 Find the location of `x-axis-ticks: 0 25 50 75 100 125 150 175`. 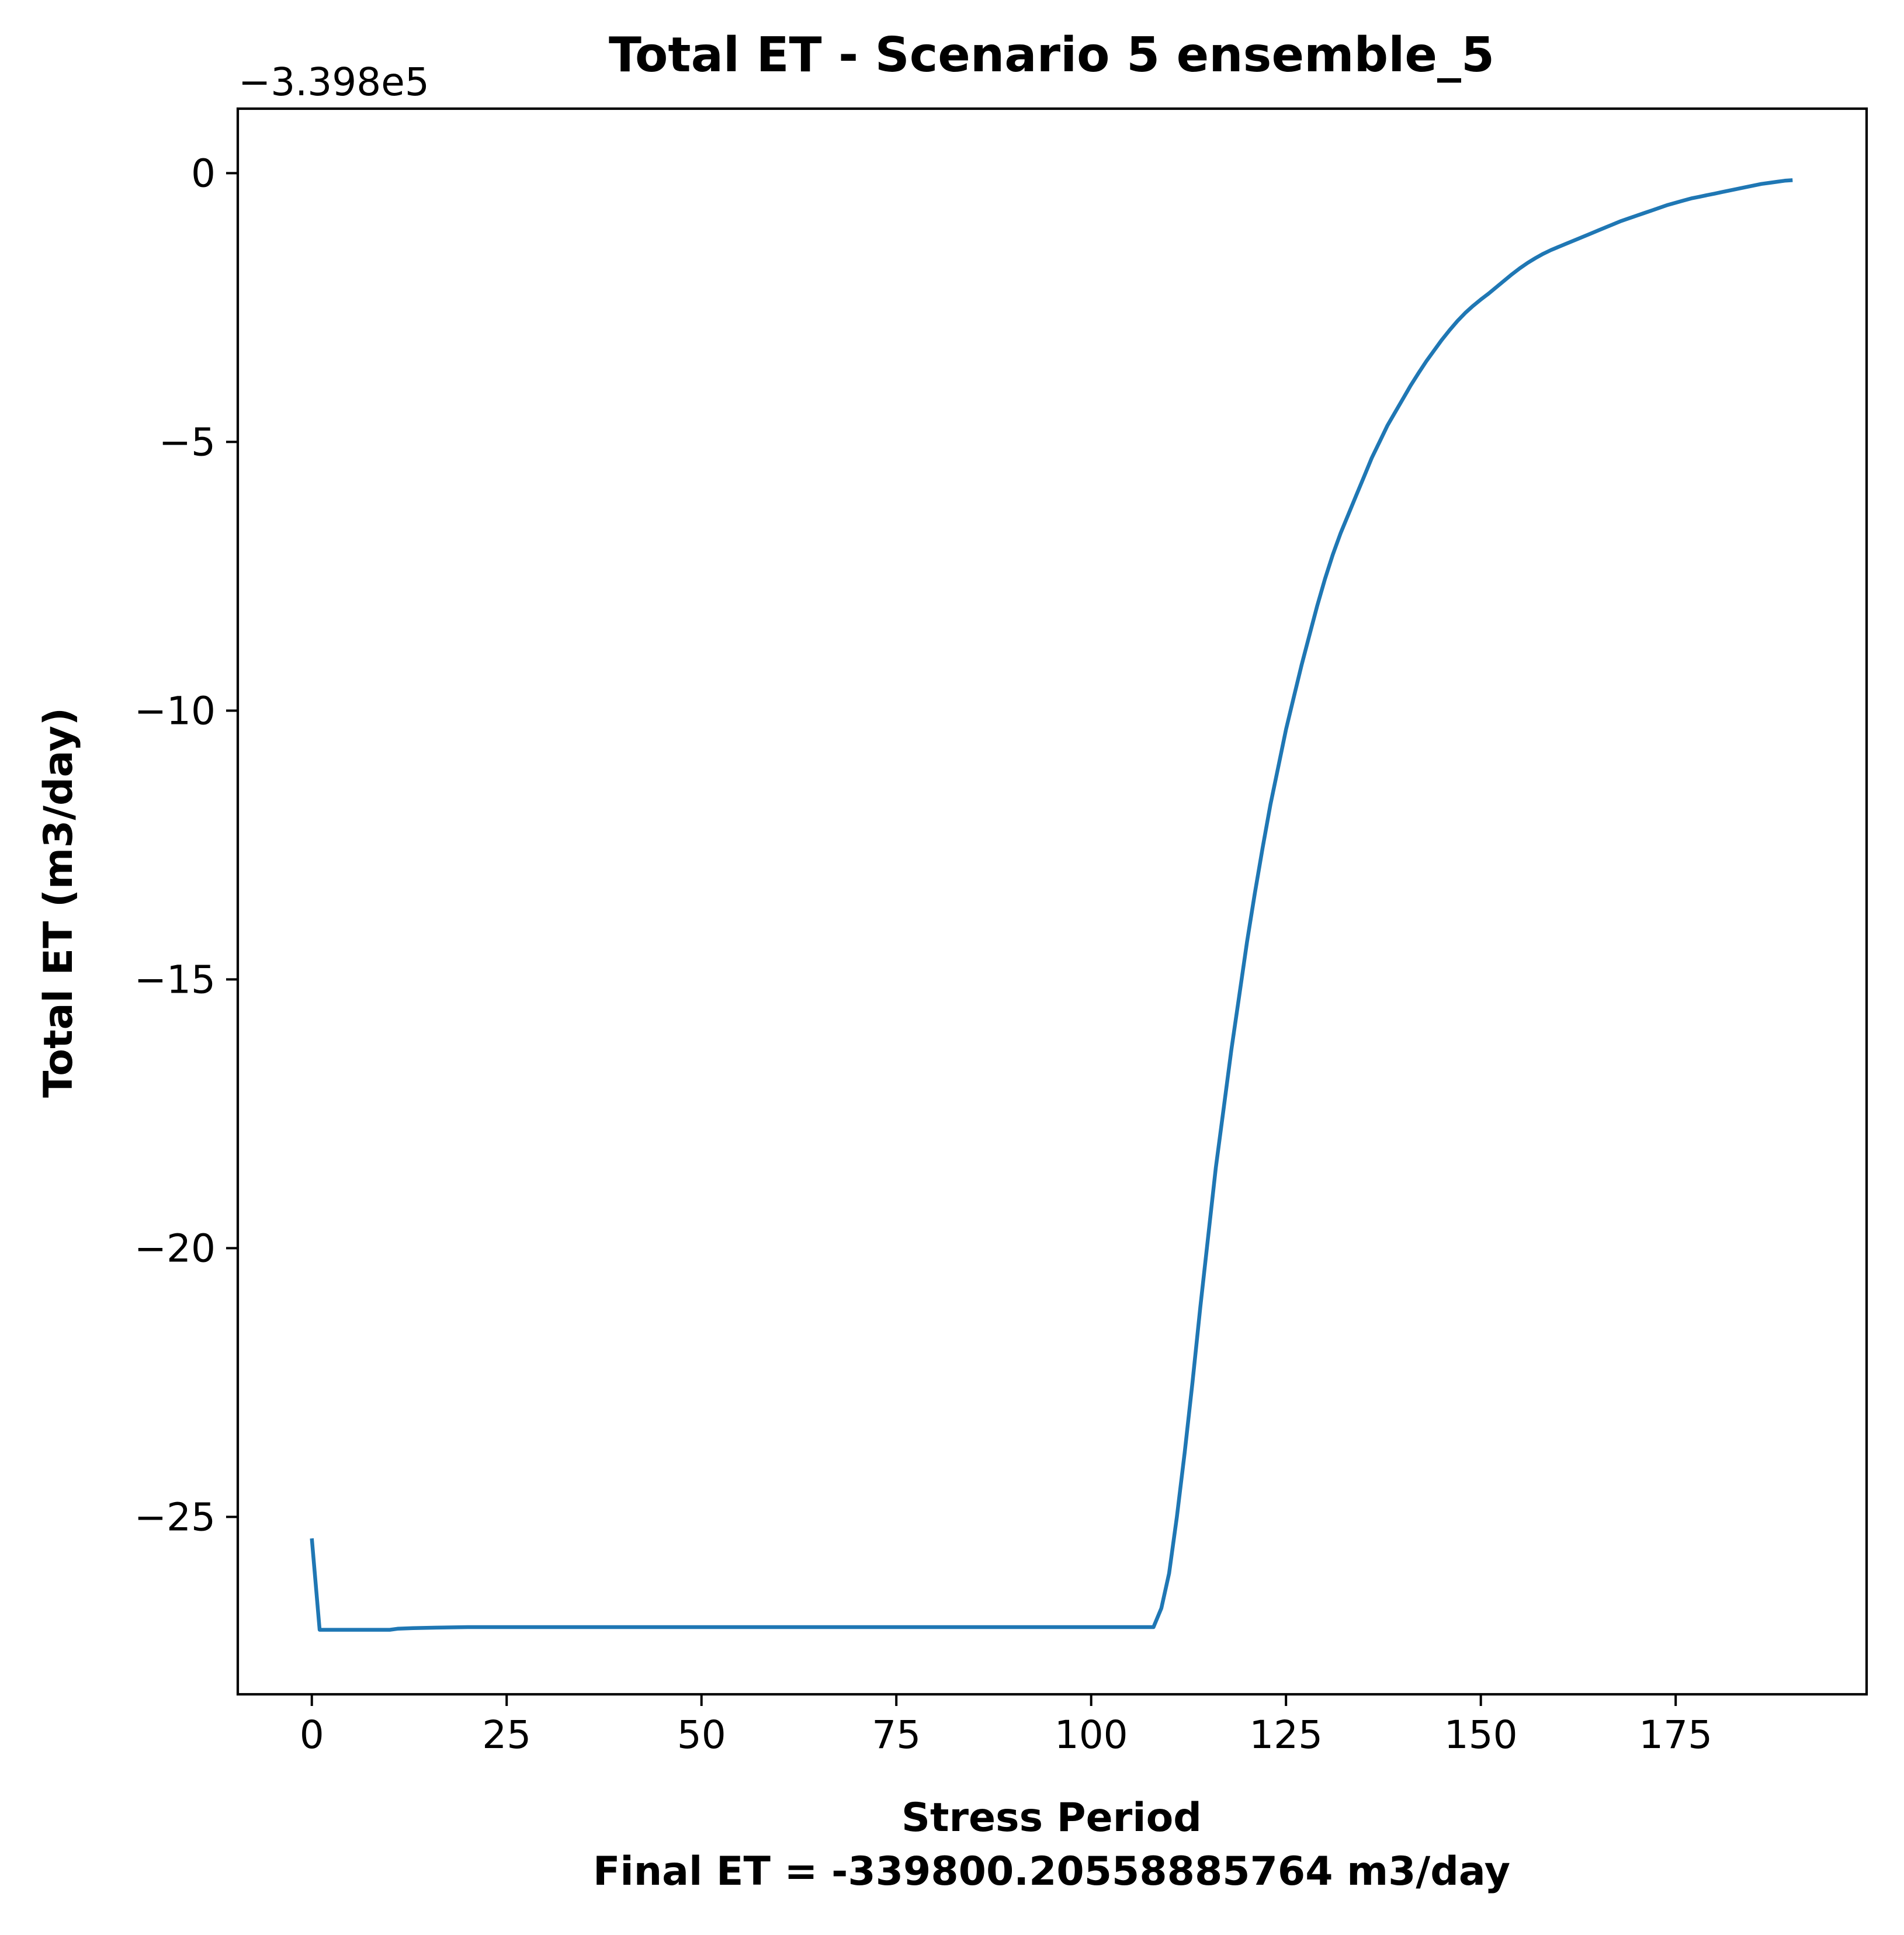

x-axis-ticks: 0 25 50 75 100 125 150 175 is located at coordinates (1006, 1725).